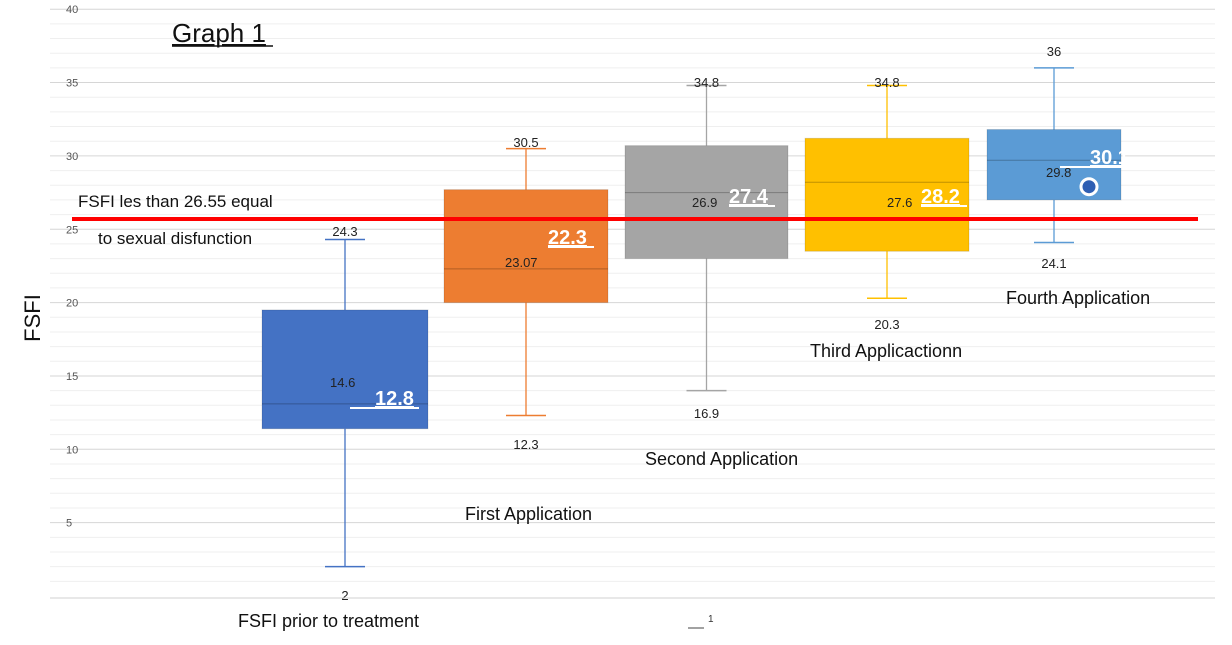 The height and width of the screenshot is (645, 1232). I want to click on mean-label: 12.8, so click(394, 399).